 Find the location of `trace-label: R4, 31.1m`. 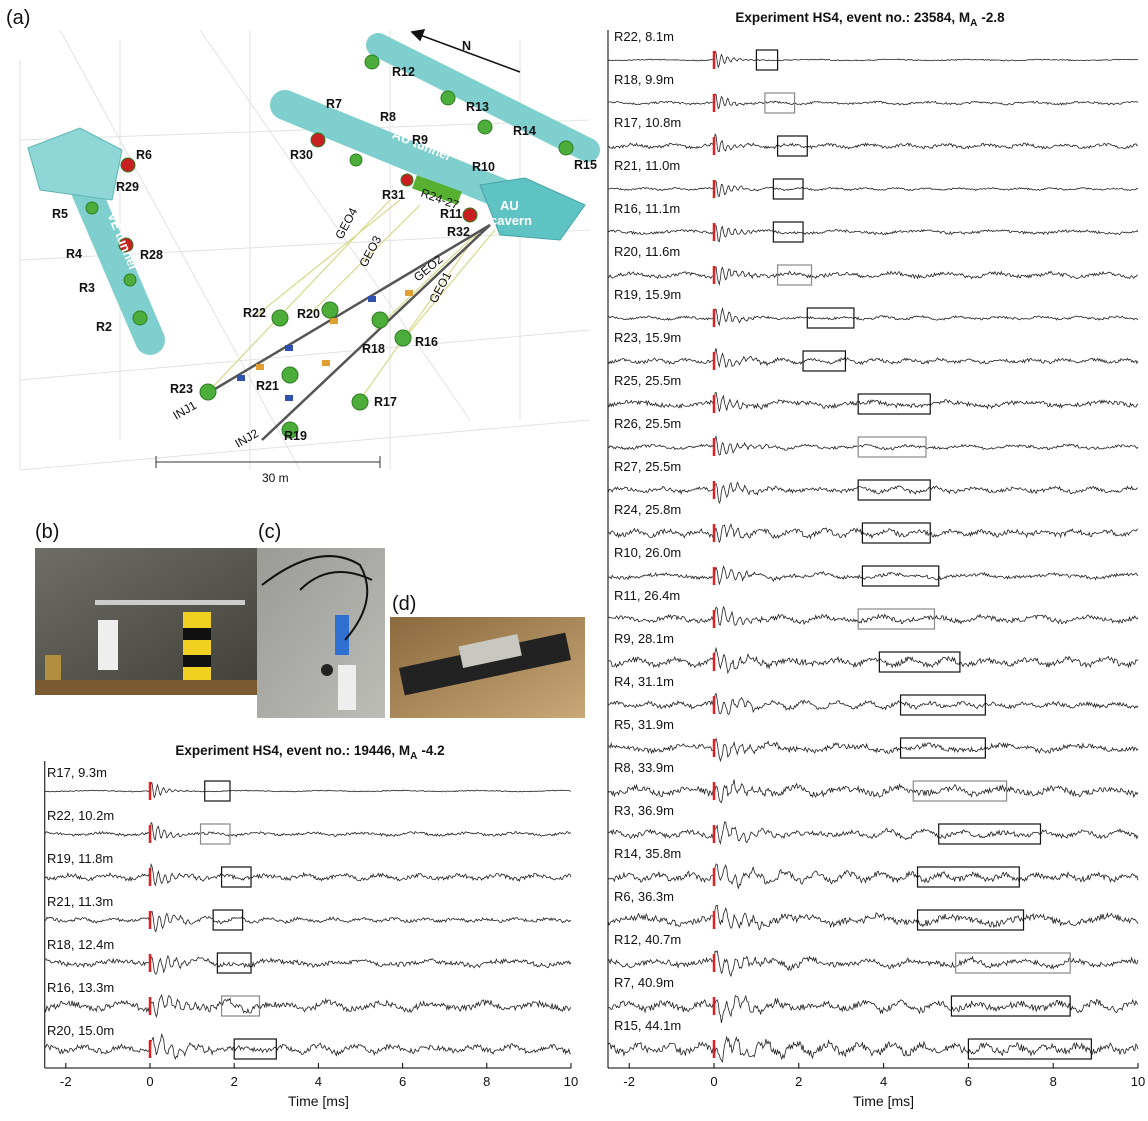

trace-label: R4, 31.1m is located at coordinates (644, 681).